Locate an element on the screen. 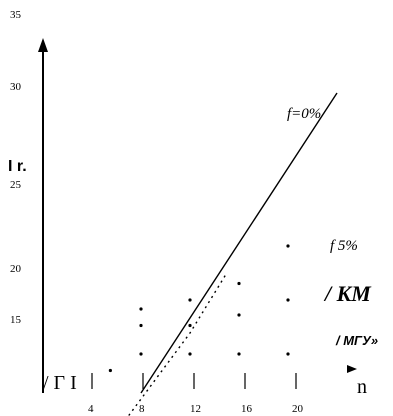 This screenshot has height=416, width=393. series-line is located at coordinates (178, 344).